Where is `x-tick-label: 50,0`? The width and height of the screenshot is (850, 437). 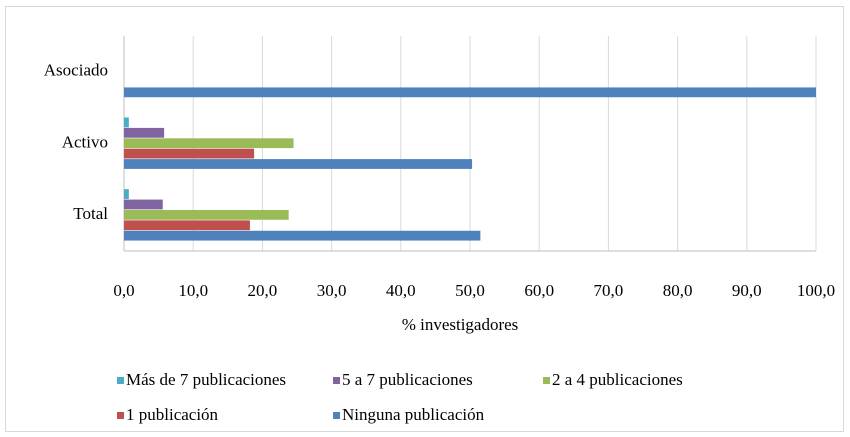
x-tick-label: 50,0 is located at coordinates (470, 290).